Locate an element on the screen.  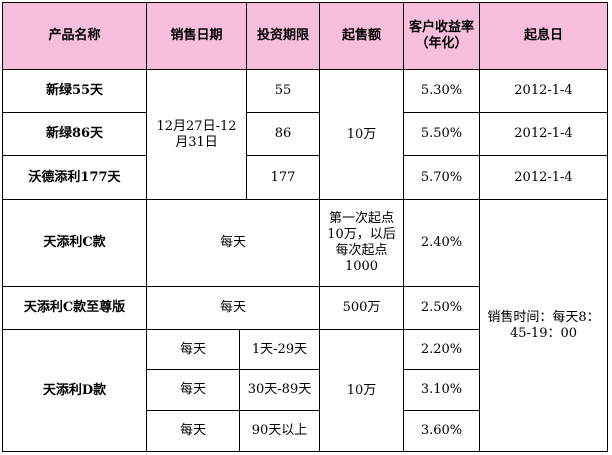
header-cell: 起售额 is located at coordinates (361, 36).